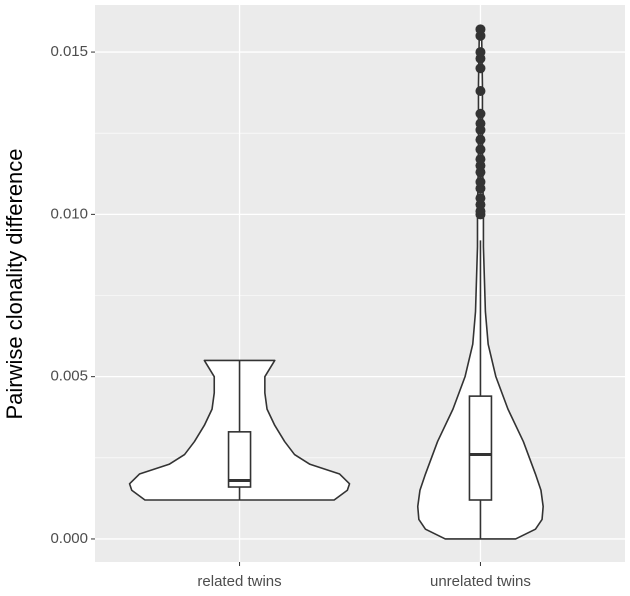 This screenshot has width=630, height=596. Describe the element at coordinates (69, 51) in the screenshot. I see `y-tick-label: 0.015` at that location.